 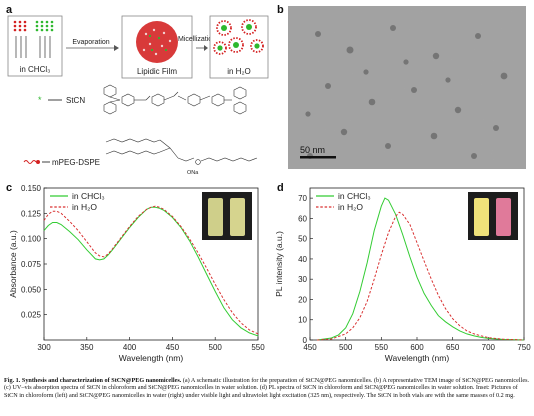 What do you see at coordinates (75, 100) in the screenshot?
I see `stcn-legend-label: StCN` at bounding box center [75, 100].